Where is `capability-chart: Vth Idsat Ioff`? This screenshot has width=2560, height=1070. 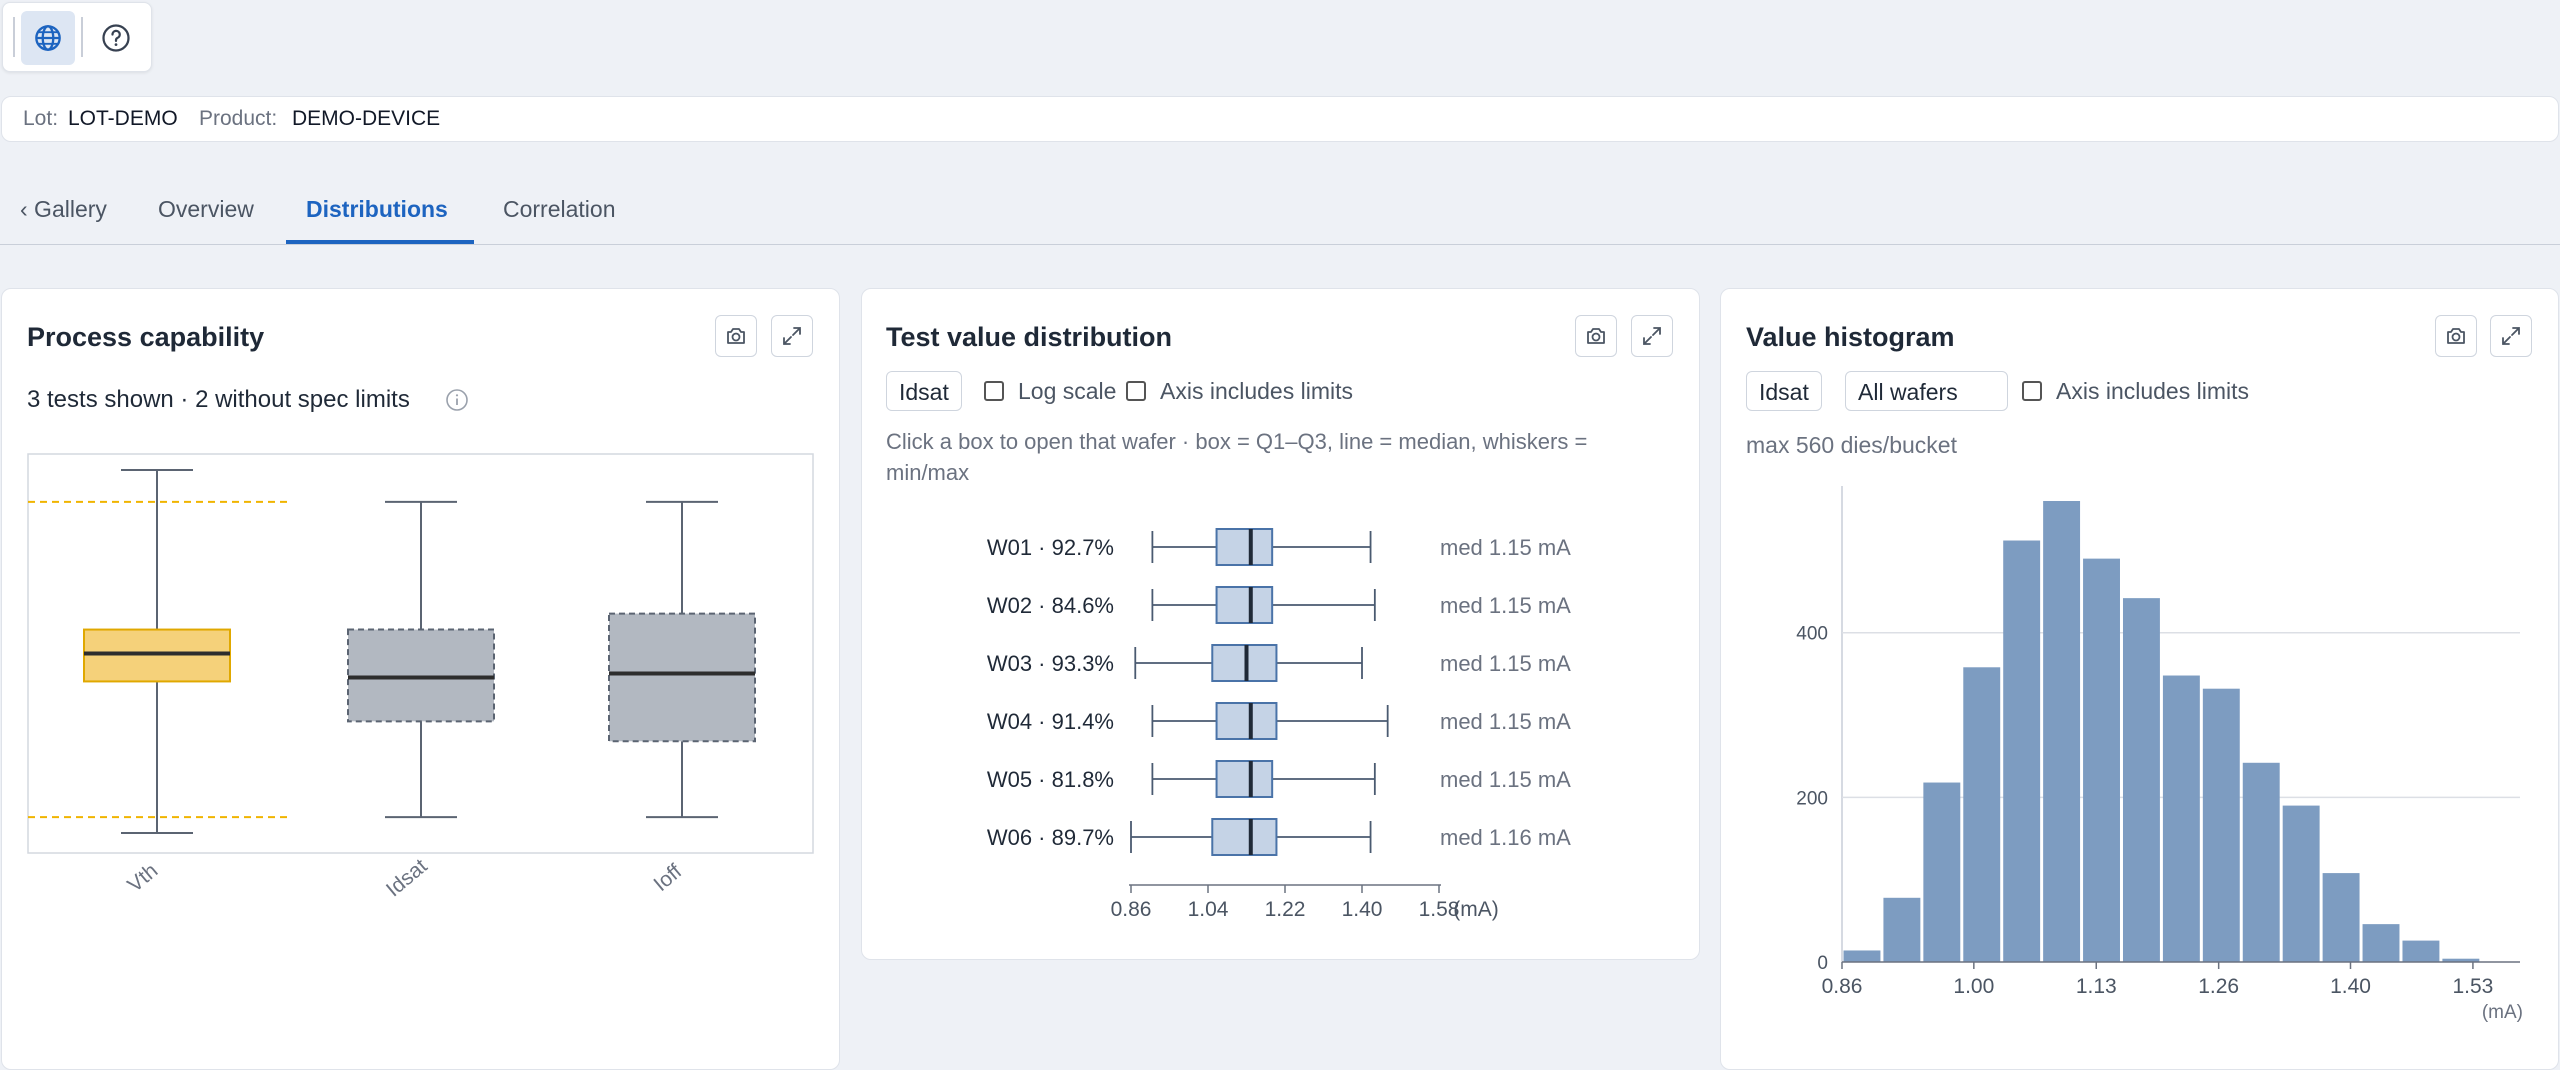 capability-chart: Vth Idsat Ioff is located at coordinates (420, 677).